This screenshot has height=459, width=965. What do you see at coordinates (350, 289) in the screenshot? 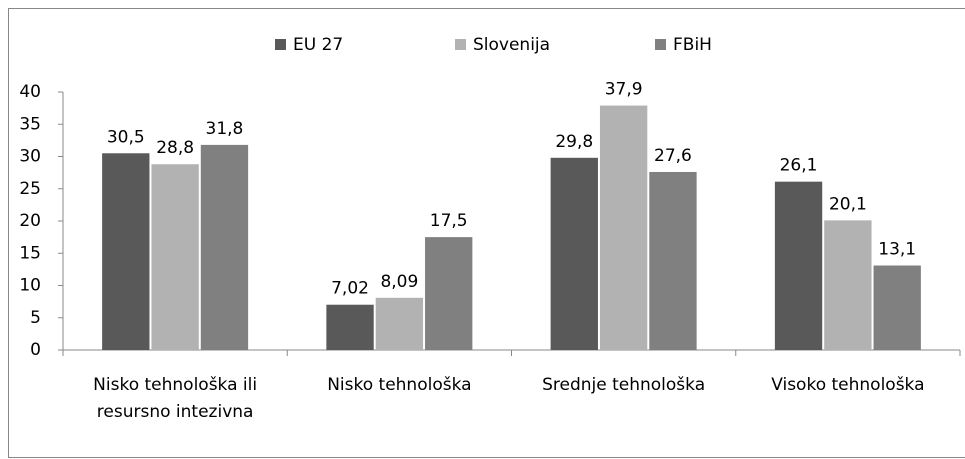
I see `data-label: 7,02` at bounding box center [350, 289].